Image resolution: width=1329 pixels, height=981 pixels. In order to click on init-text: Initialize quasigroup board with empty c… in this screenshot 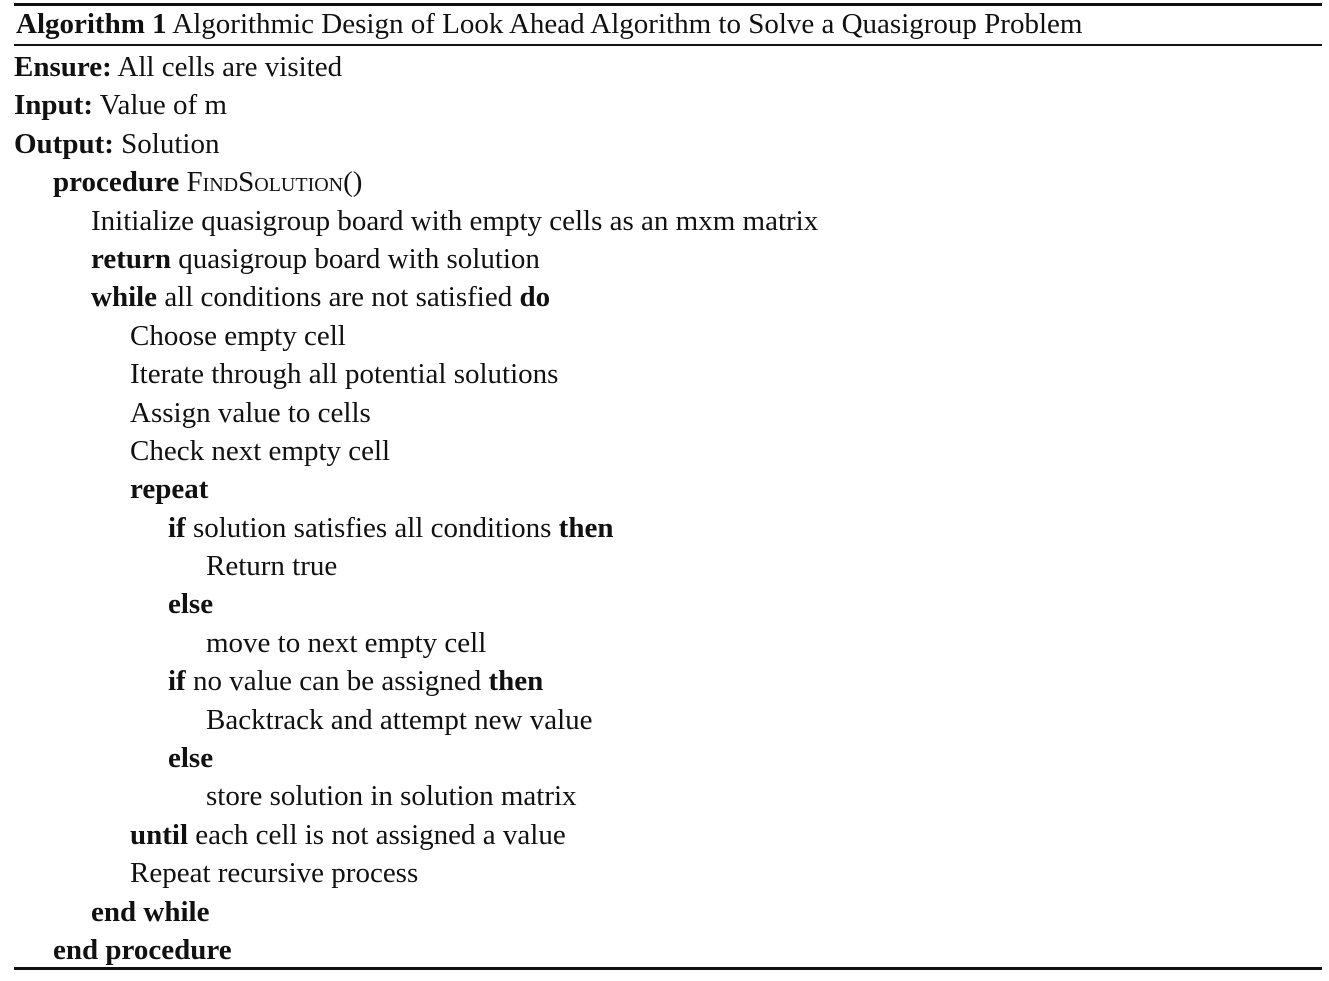, I will do `click(455, 221)`.